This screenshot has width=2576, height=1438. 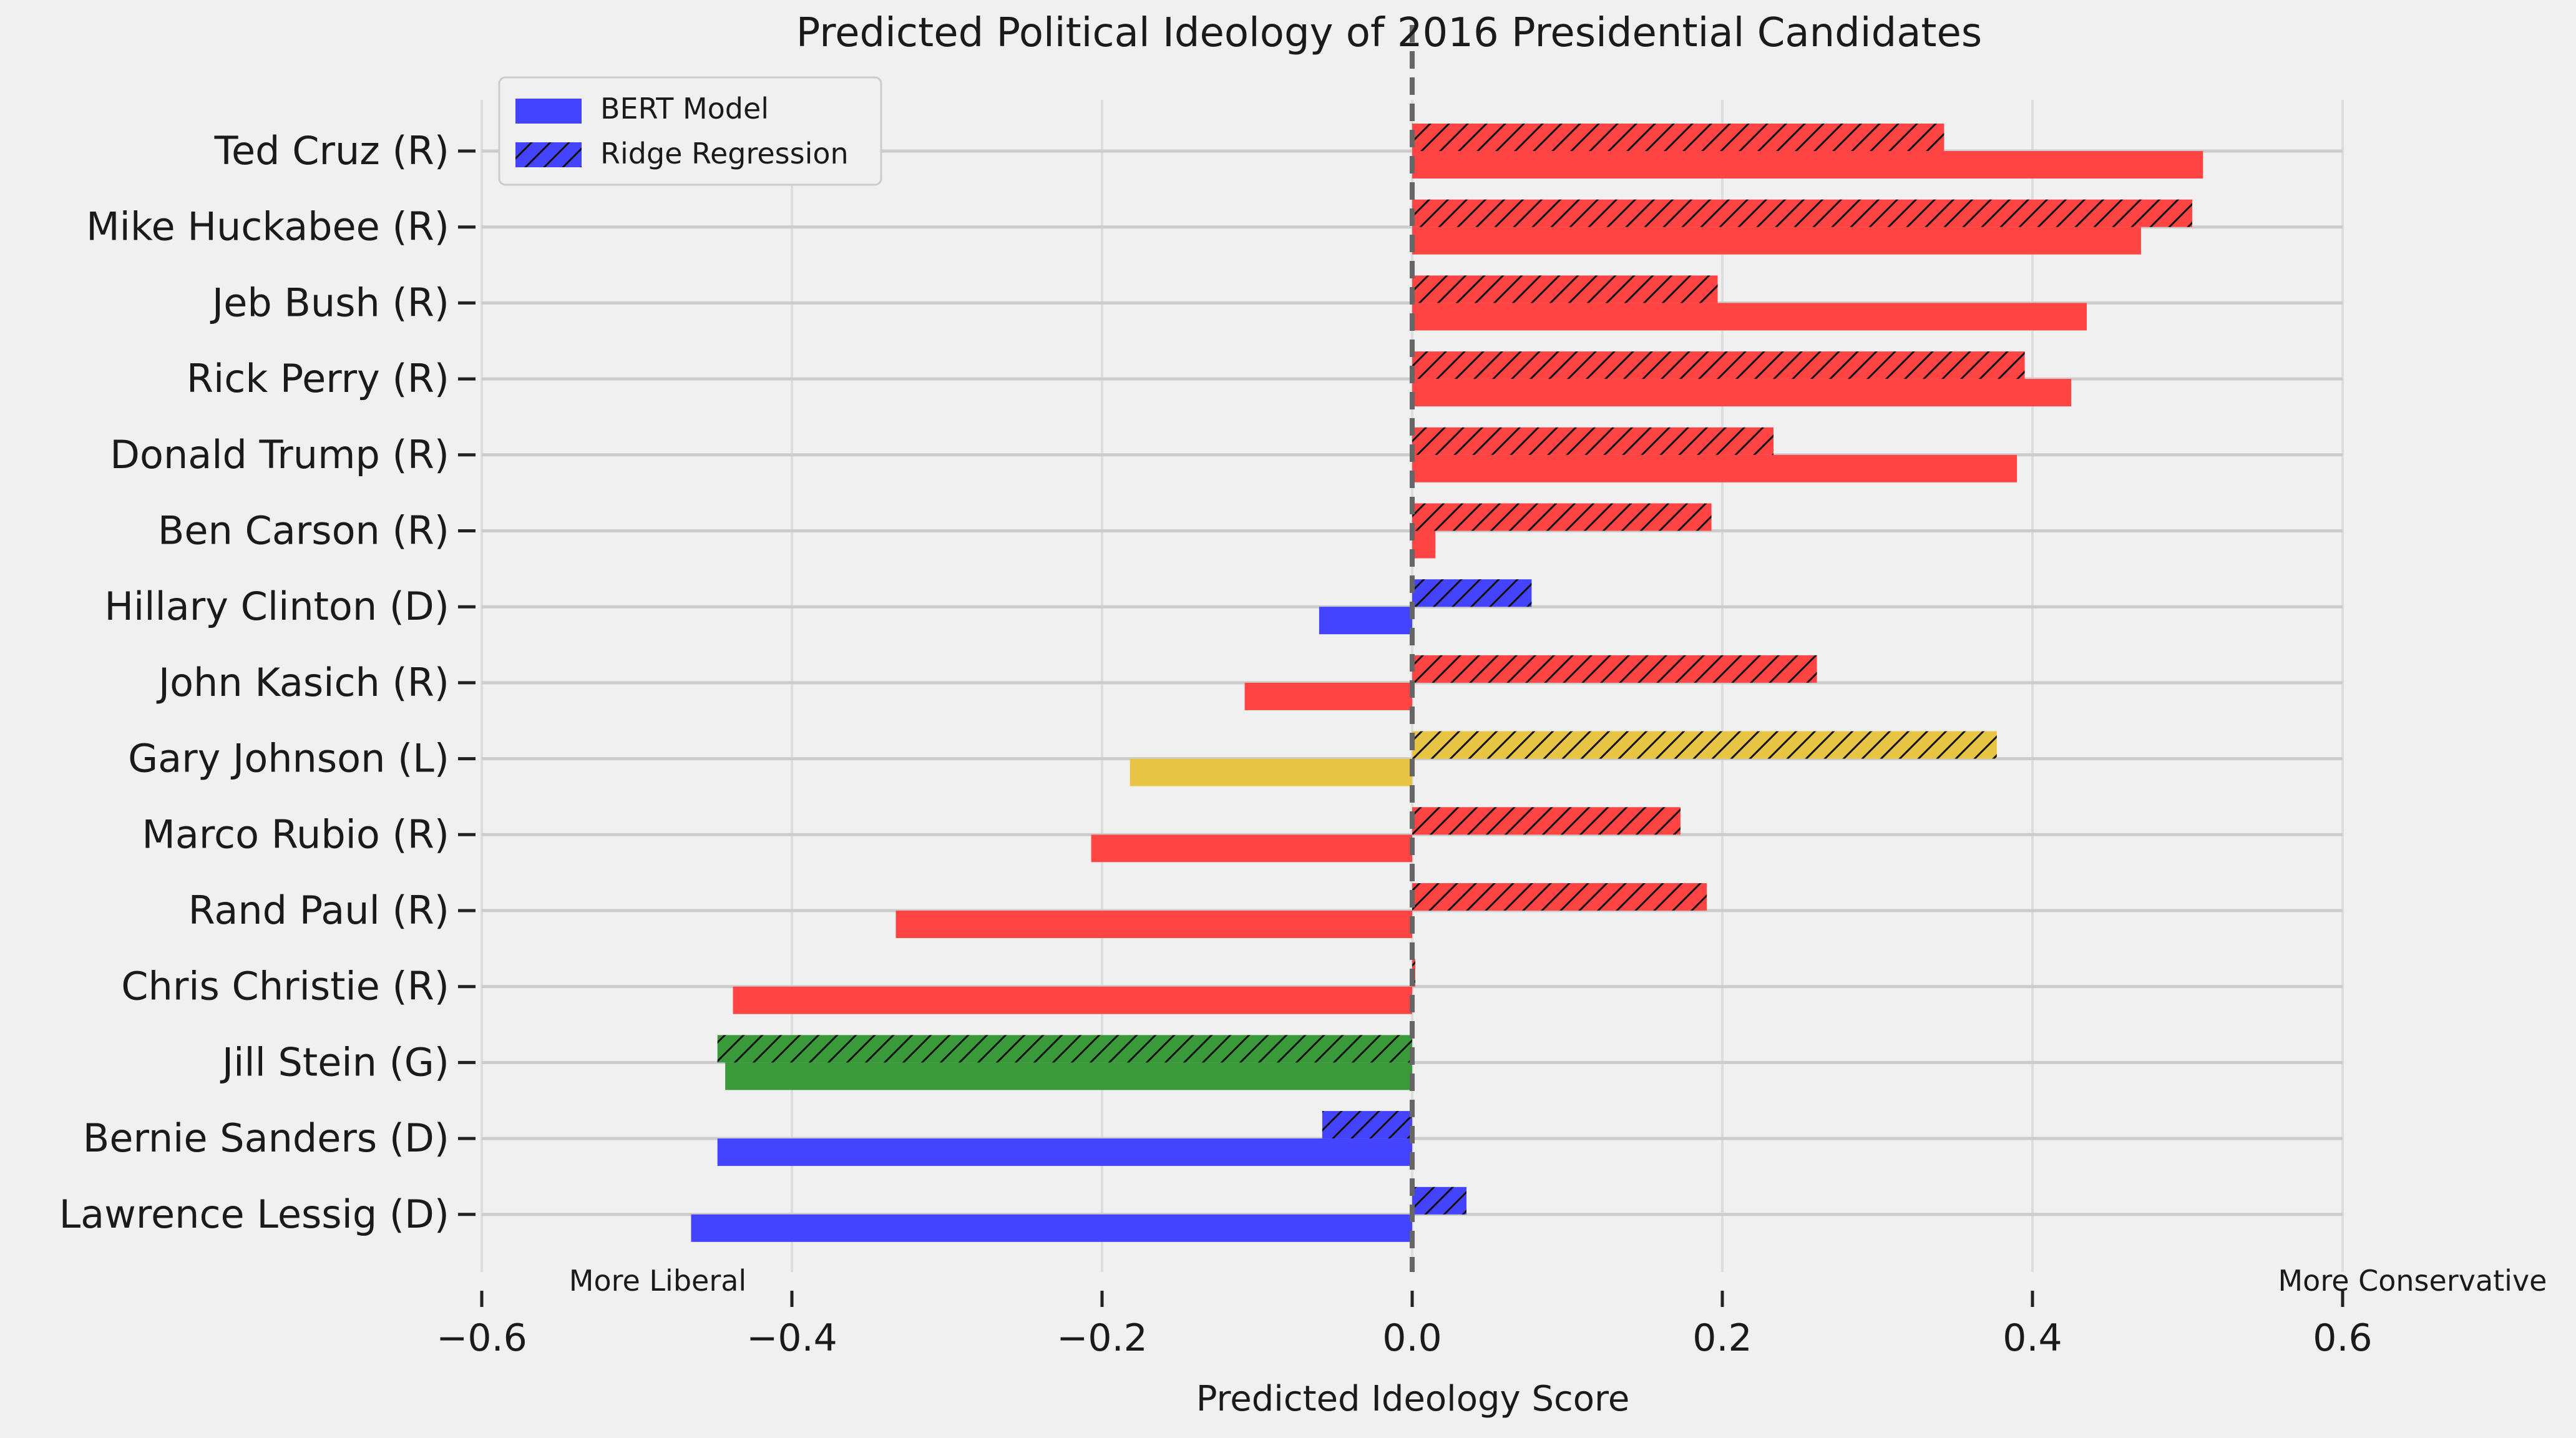 I want to click on y-tick-label: Ted Cruz (R), so click(x=331, y=151).